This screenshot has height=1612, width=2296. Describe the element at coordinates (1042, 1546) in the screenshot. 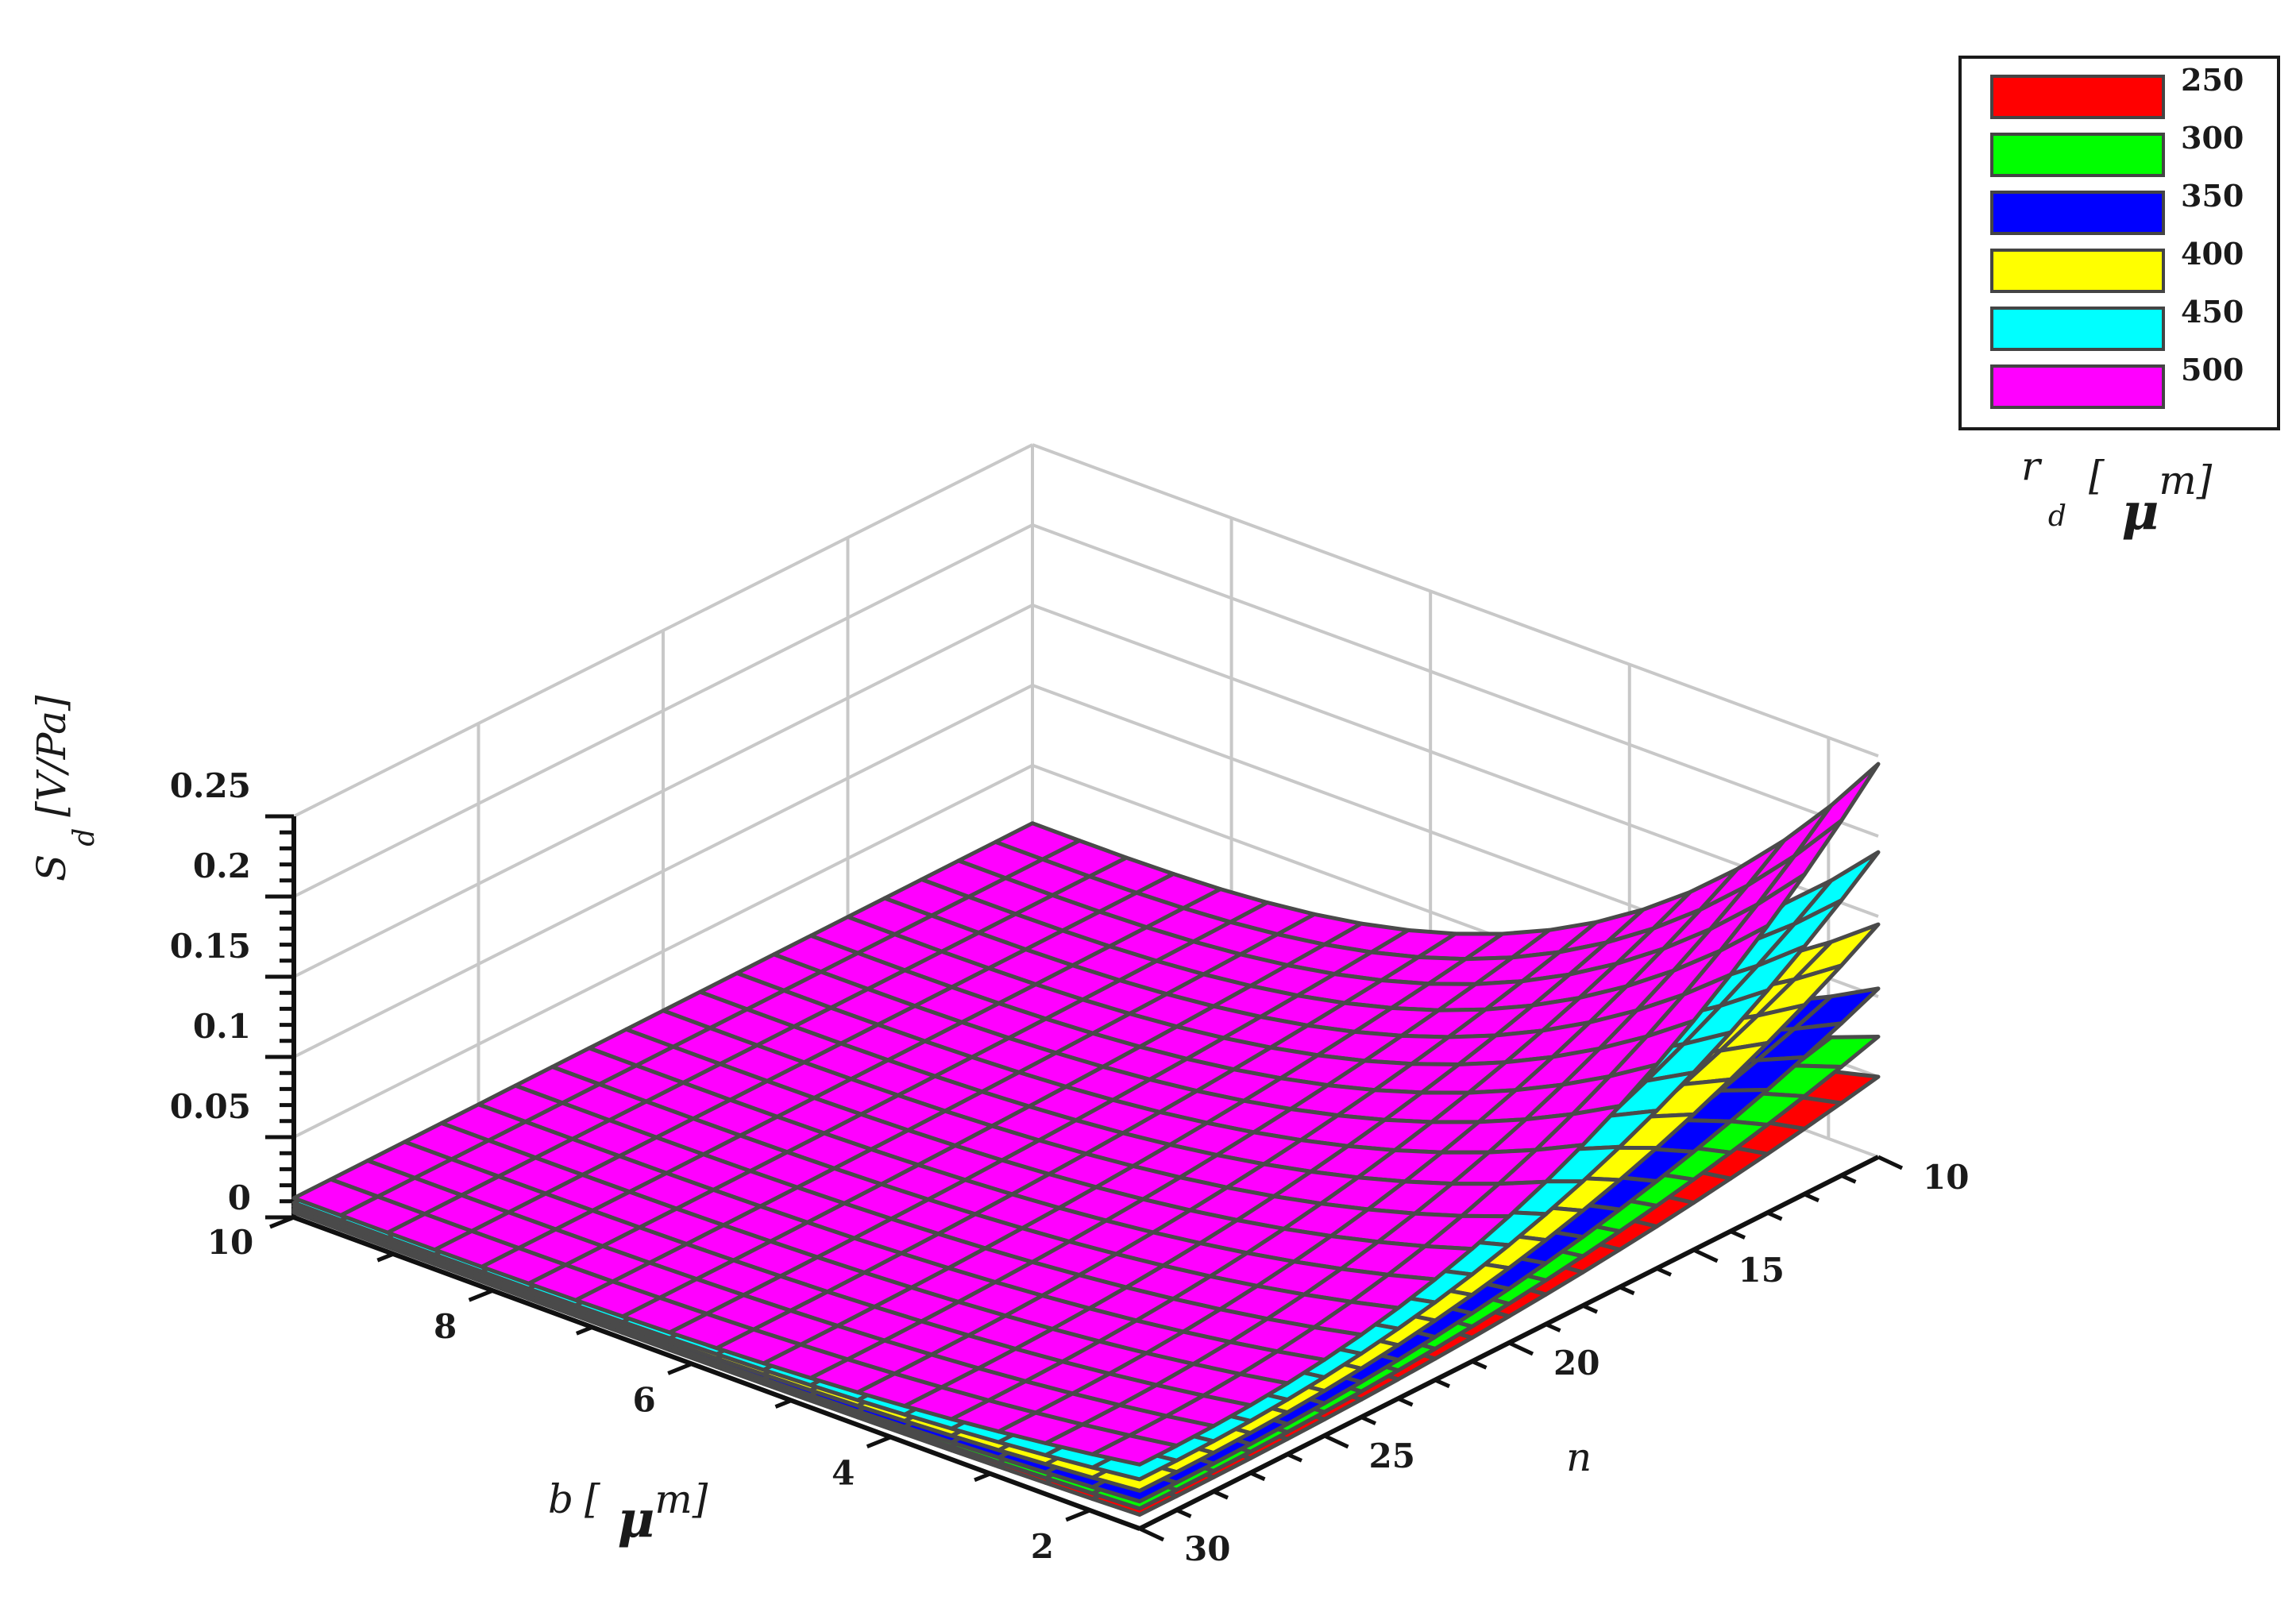

I see `b-tick-label-4: 2` at that location.